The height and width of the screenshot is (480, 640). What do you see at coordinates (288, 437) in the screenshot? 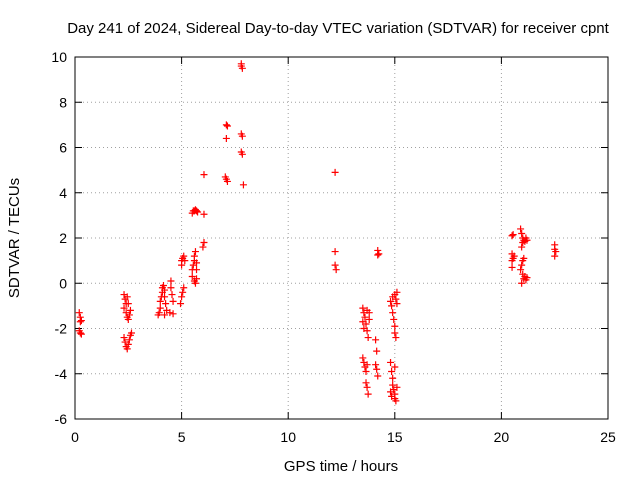
I see `x-tick-label: 10` at bounding box center [288, 437].